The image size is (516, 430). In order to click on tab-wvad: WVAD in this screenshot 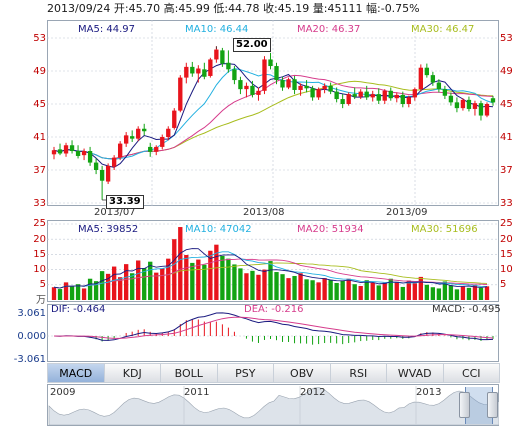, I will do `click(415, 373)`.